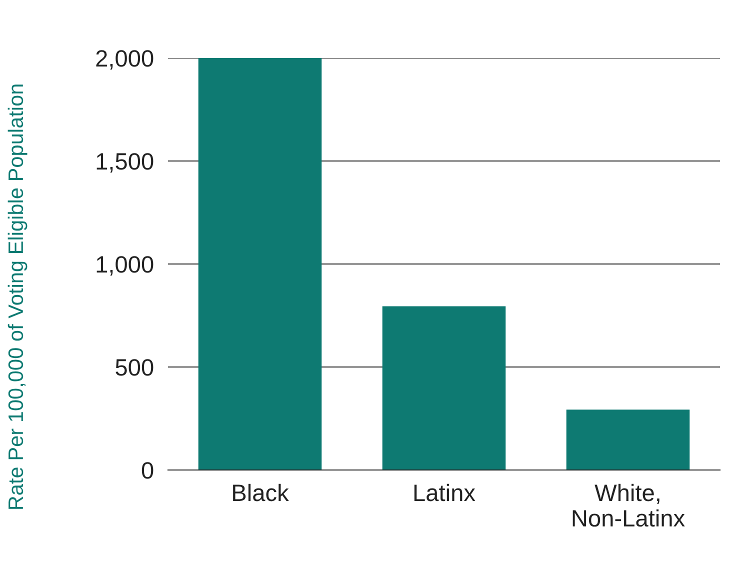 The image size is (748, 578). Describe the element at coordinates (135, 367) in the screenshot. I see `y-tick-label: 500` at that location.